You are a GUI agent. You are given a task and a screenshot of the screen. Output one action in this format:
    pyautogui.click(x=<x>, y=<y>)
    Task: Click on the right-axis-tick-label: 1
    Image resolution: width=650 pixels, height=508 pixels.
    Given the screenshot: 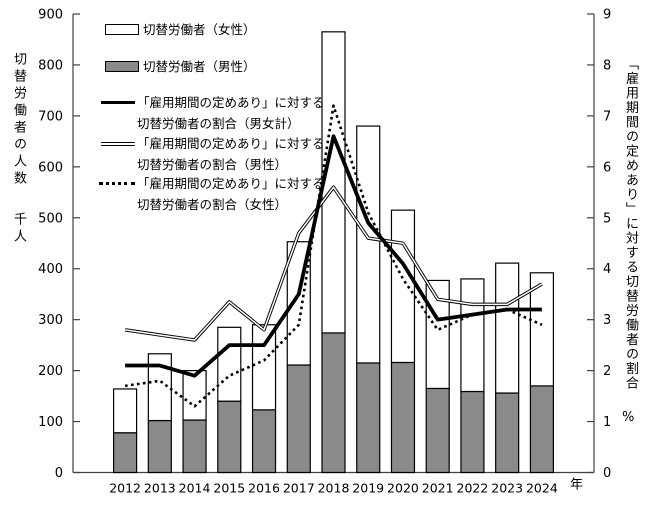 What is the action you would take?
    pyautogui.click(x=607, y=422)
    